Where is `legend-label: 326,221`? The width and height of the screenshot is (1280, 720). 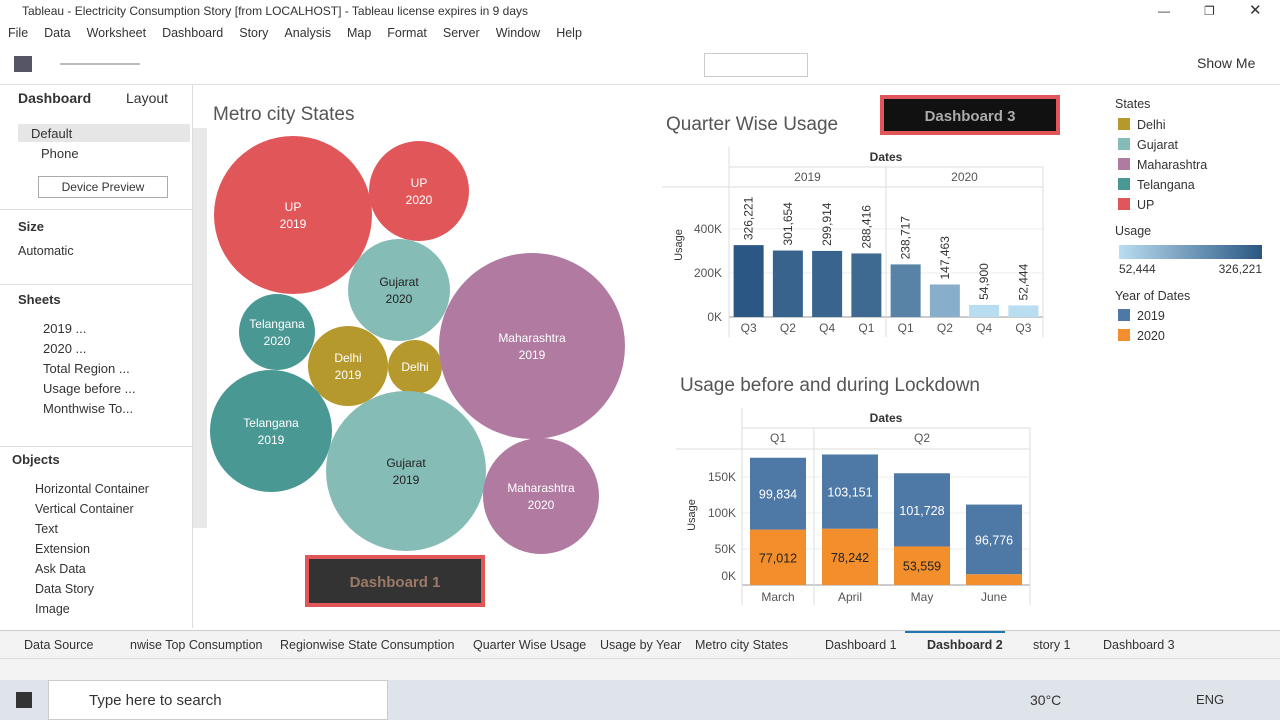
legend-label: 326,221 is located at coordinates (1241, 269).